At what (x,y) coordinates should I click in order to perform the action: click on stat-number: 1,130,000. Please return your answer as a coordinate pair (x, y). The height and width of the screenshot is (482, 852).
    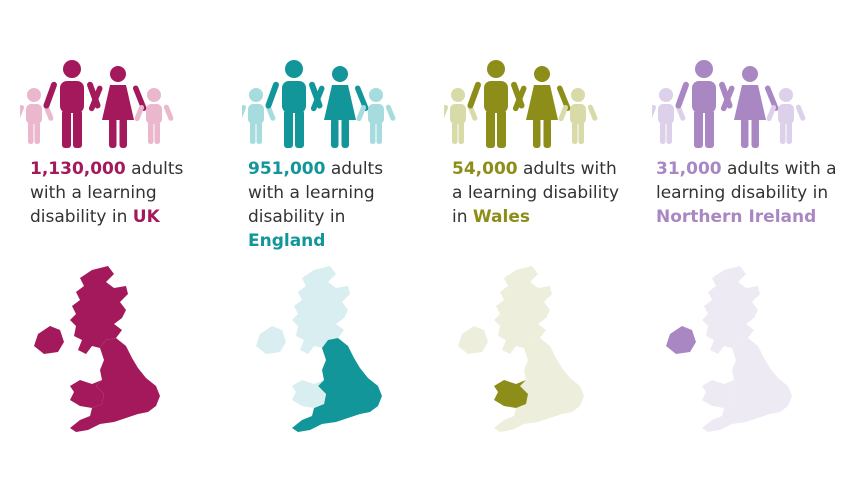
    Looking at the image, I should click on (78, 169).